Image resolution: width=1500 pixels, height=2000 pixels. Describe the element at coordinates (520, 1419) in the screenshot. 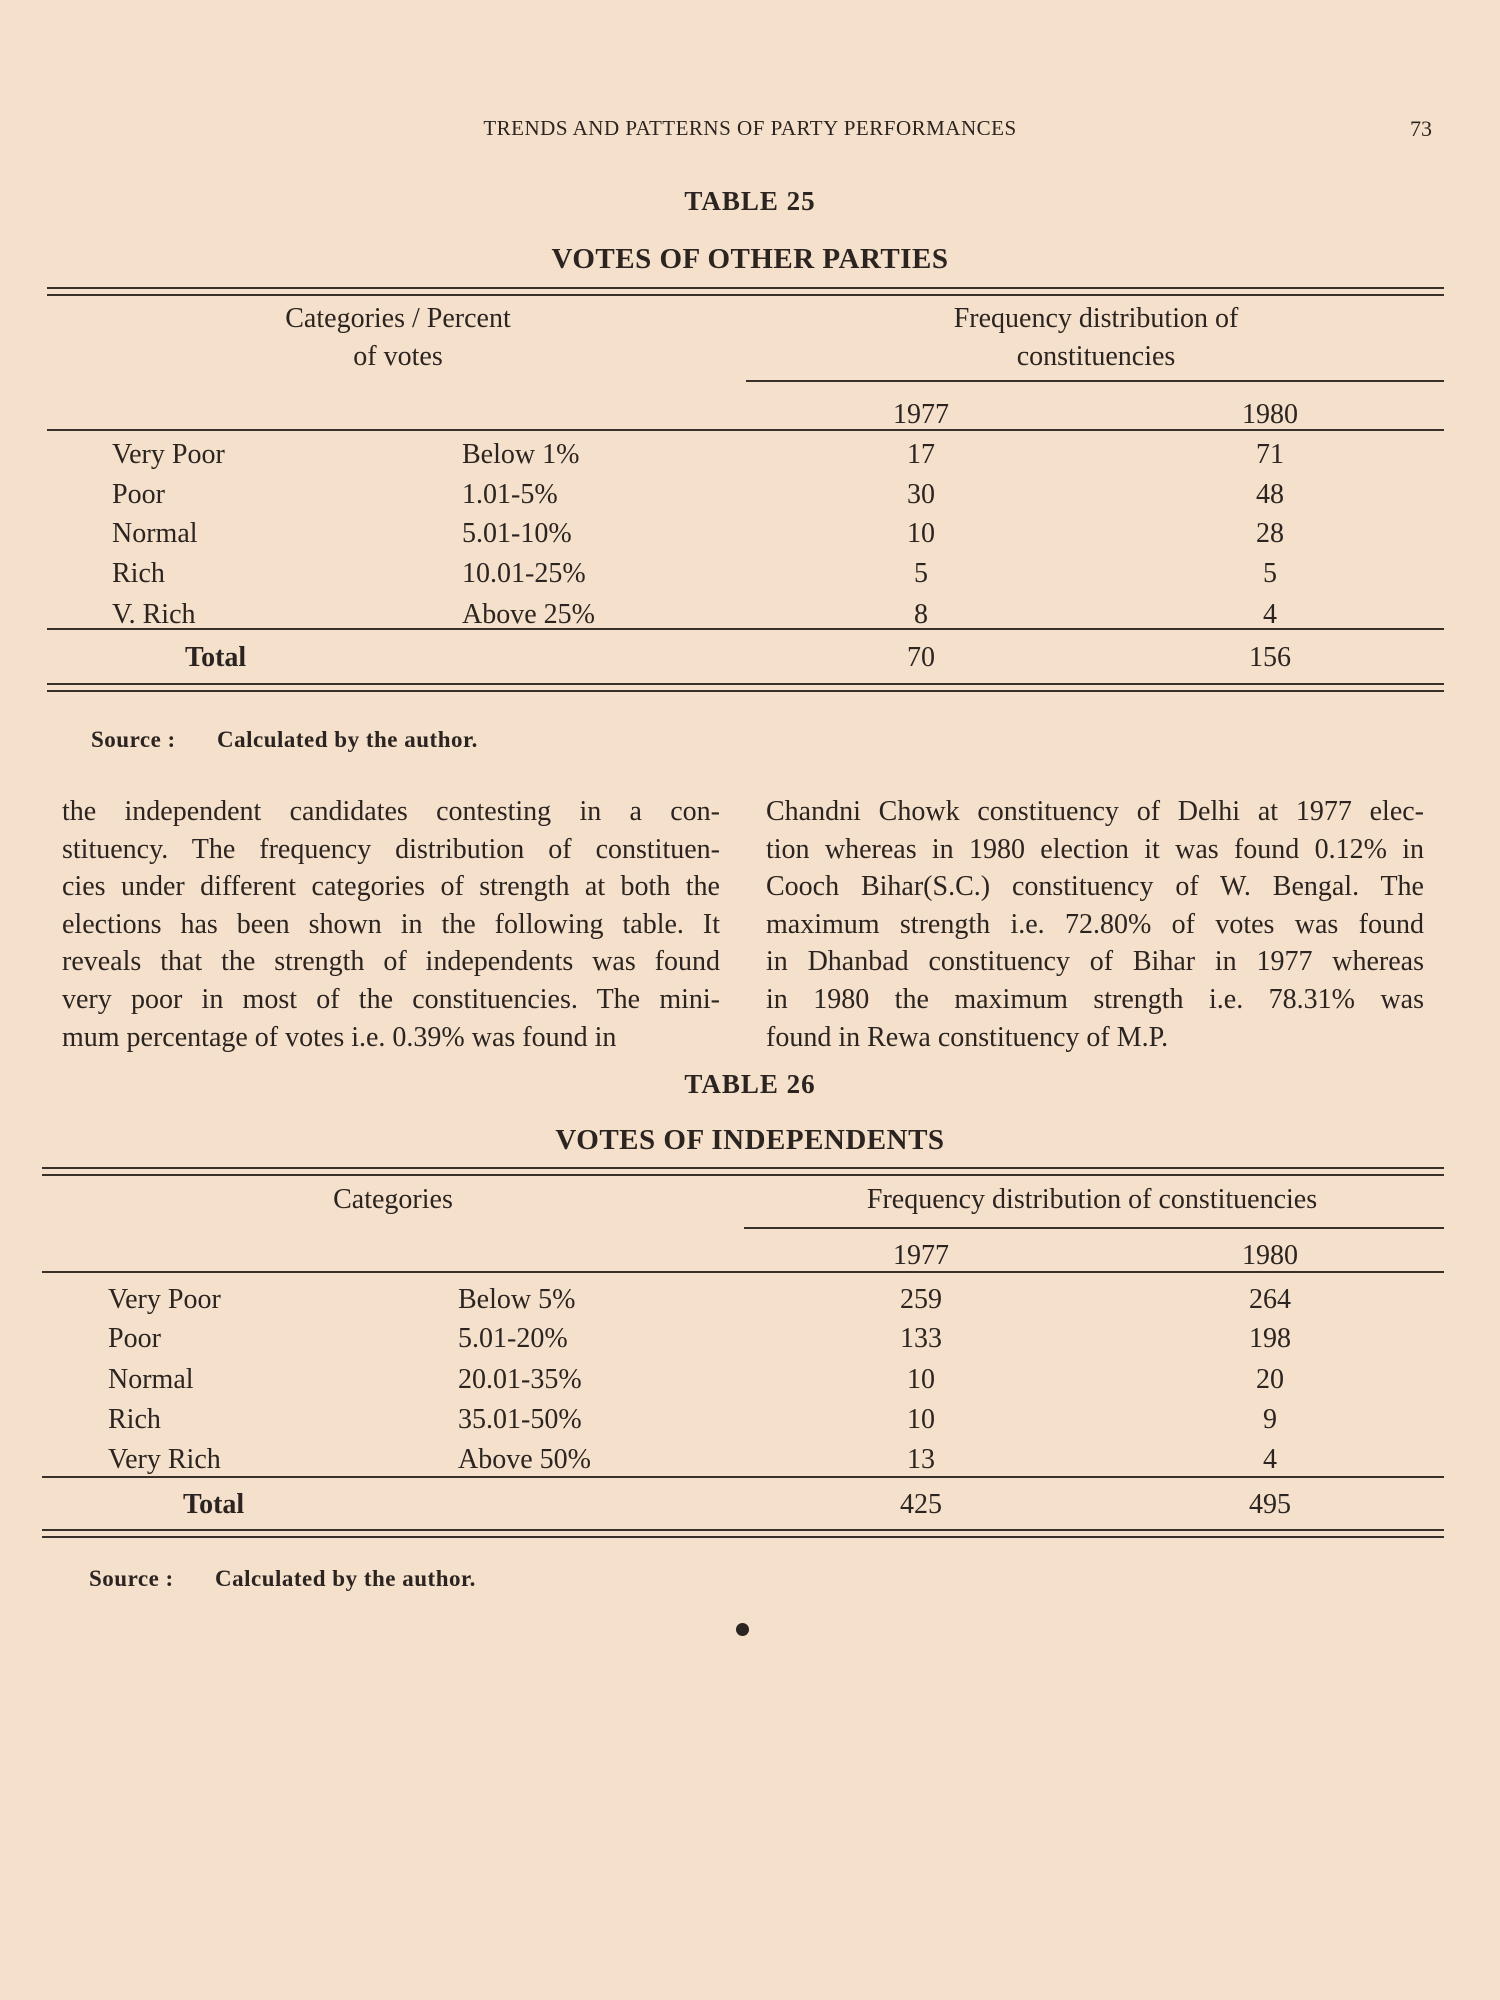

I see `row-range: 35.01-50%` at that location.